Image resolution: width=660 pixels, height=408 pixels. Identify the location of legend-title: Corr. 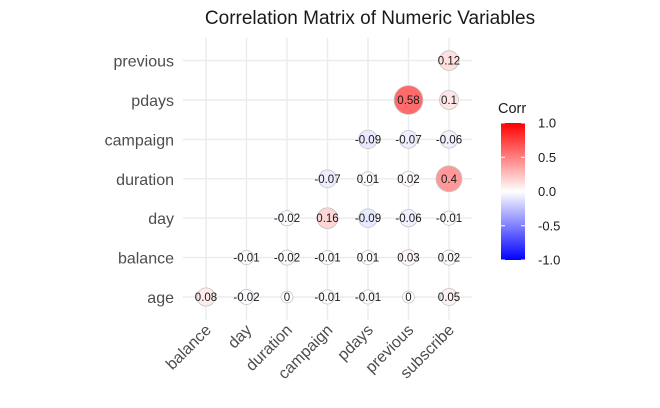
(512, 109).